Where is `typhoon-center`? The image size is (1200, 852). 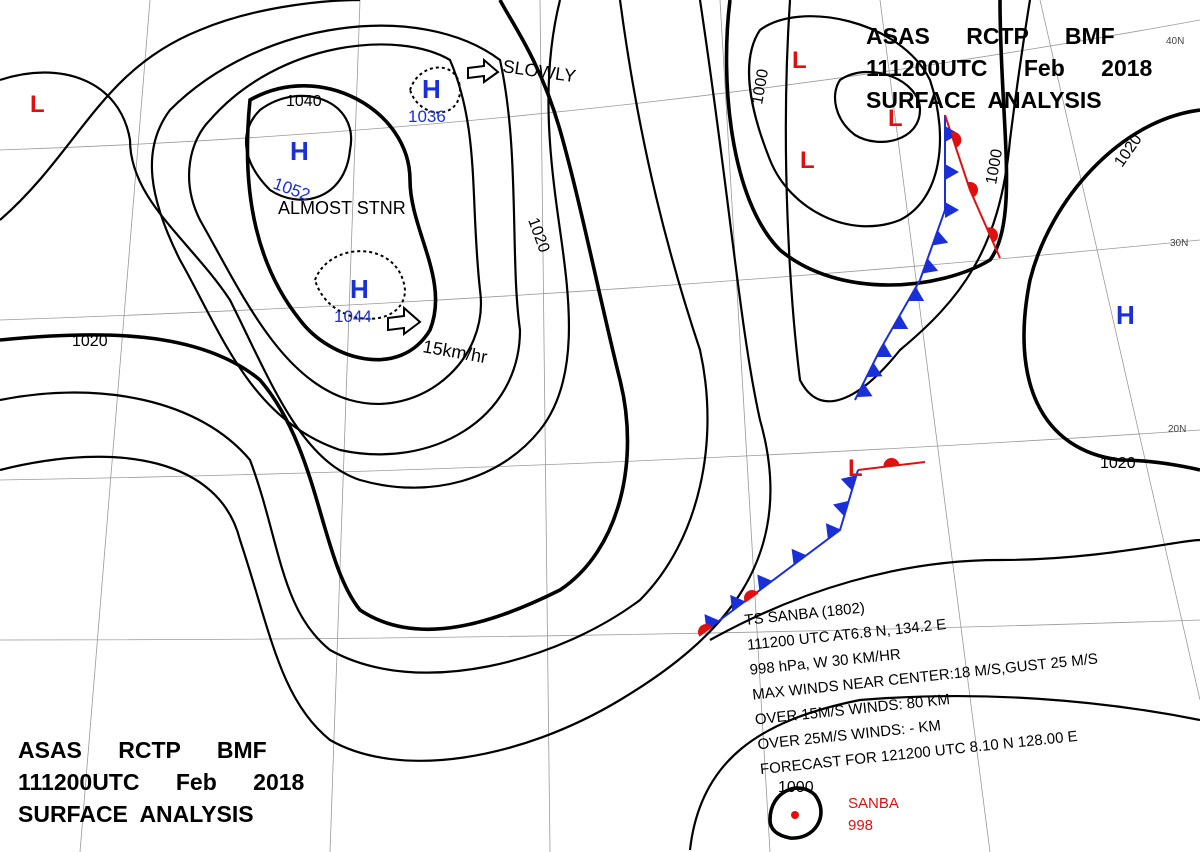 typhoon-center is located at coordinates (795, 815).